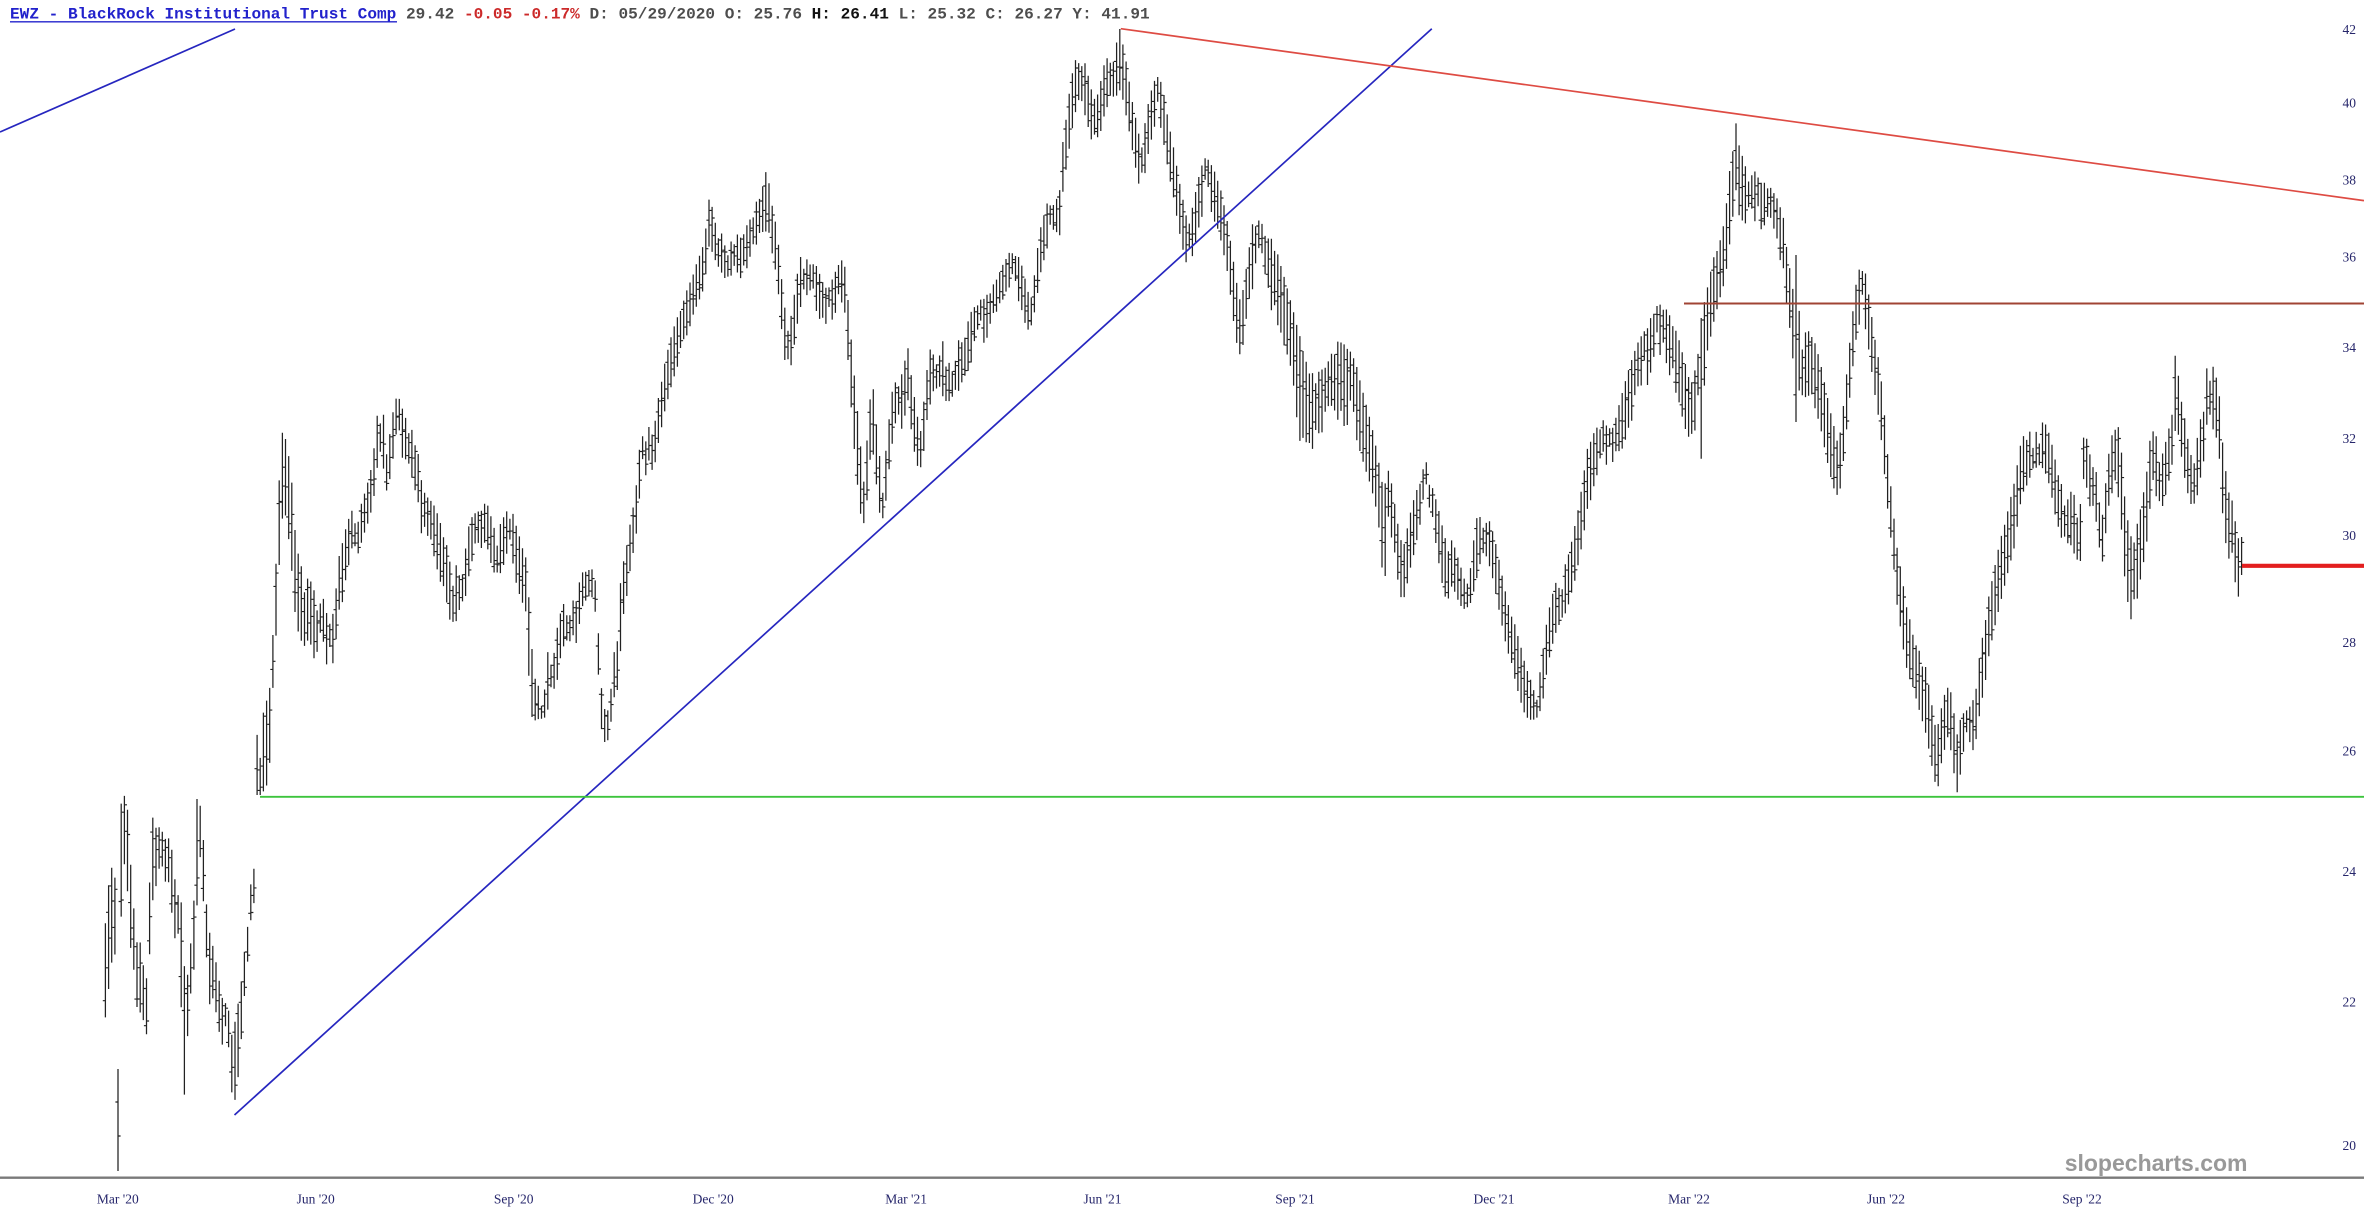 The height and width of the screenshot is (1218, 2364). I want to click on svg-text: Dec '21, so click(1493, 1199).